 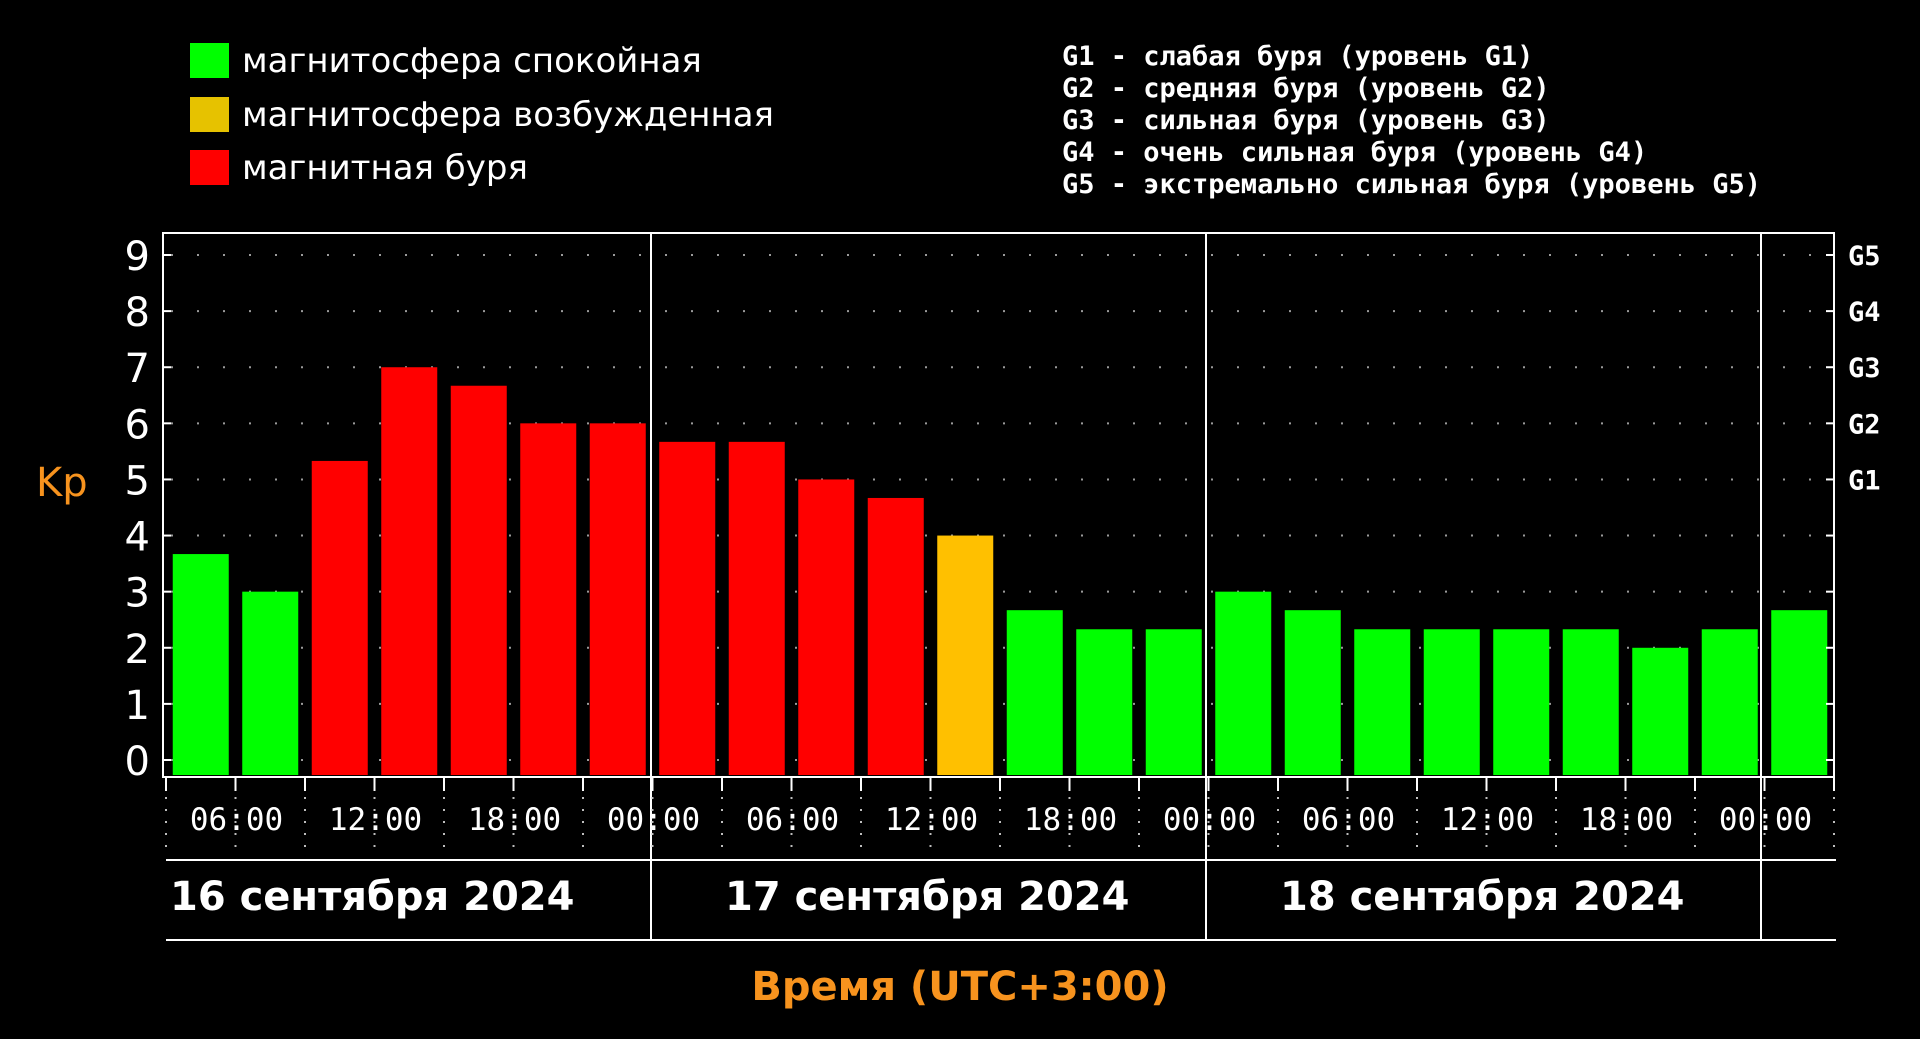 What do you see at coordinates (137, 706) in the screenshot?
I see `y-tick-label: 1` at bounding box center [137, 706].